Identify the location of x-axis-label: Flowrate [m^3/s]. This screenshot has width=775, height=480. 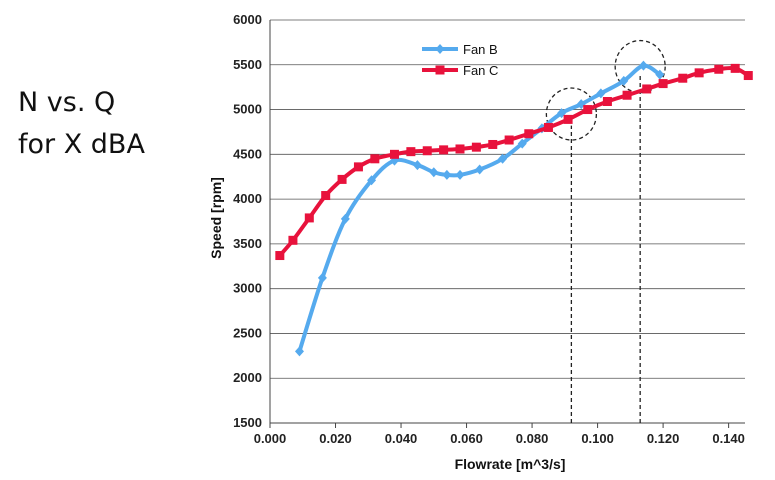
(510, 464).